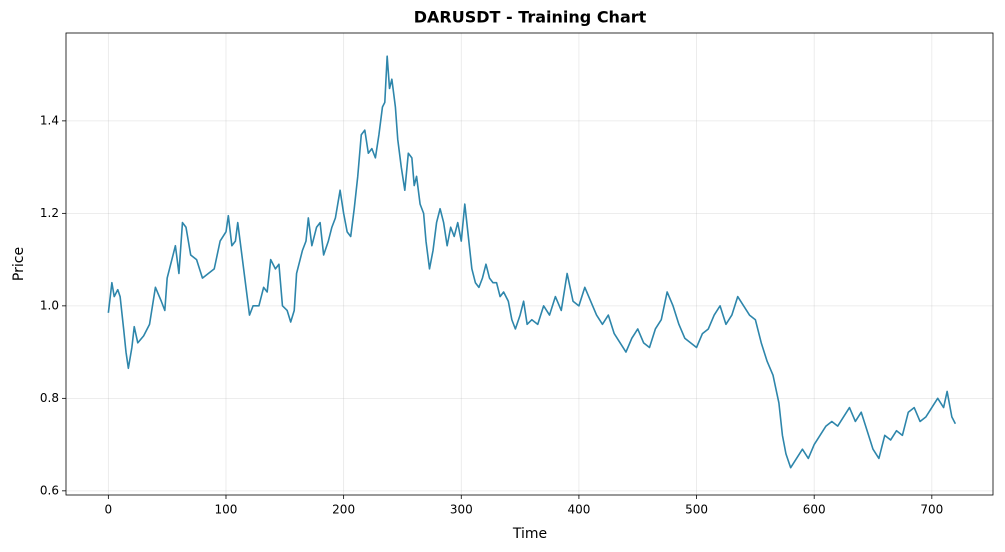 The image size is (1005, 552). Describe the element at coordinates (19, 264) in the screenshot. I see `y-axis-label: Price` at that location.